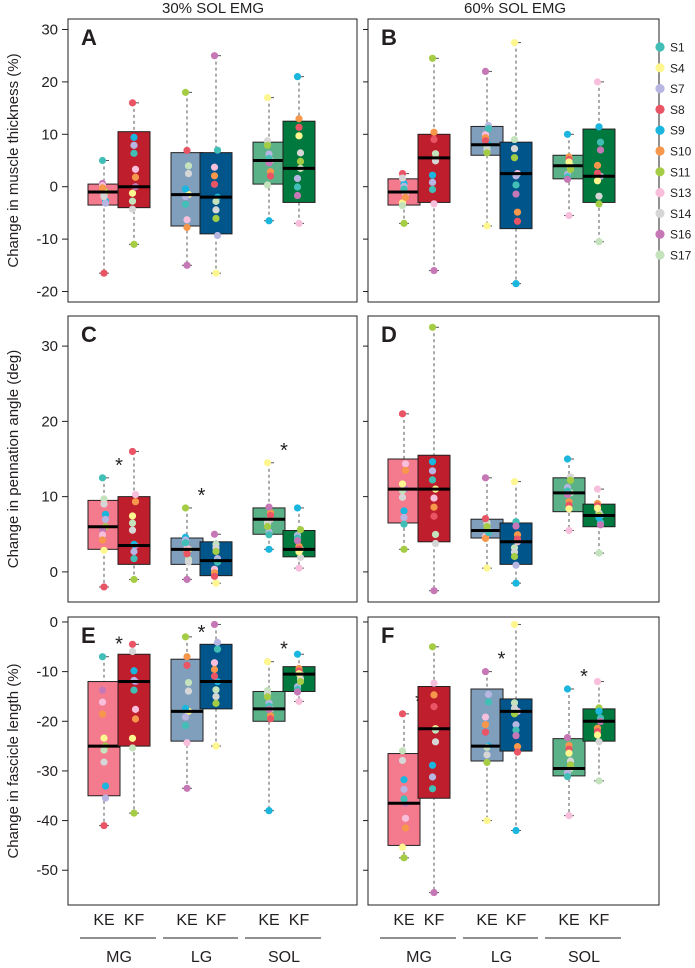 The image size is (695, 968). I want to click on condition-label: KF, so click(599, 920).